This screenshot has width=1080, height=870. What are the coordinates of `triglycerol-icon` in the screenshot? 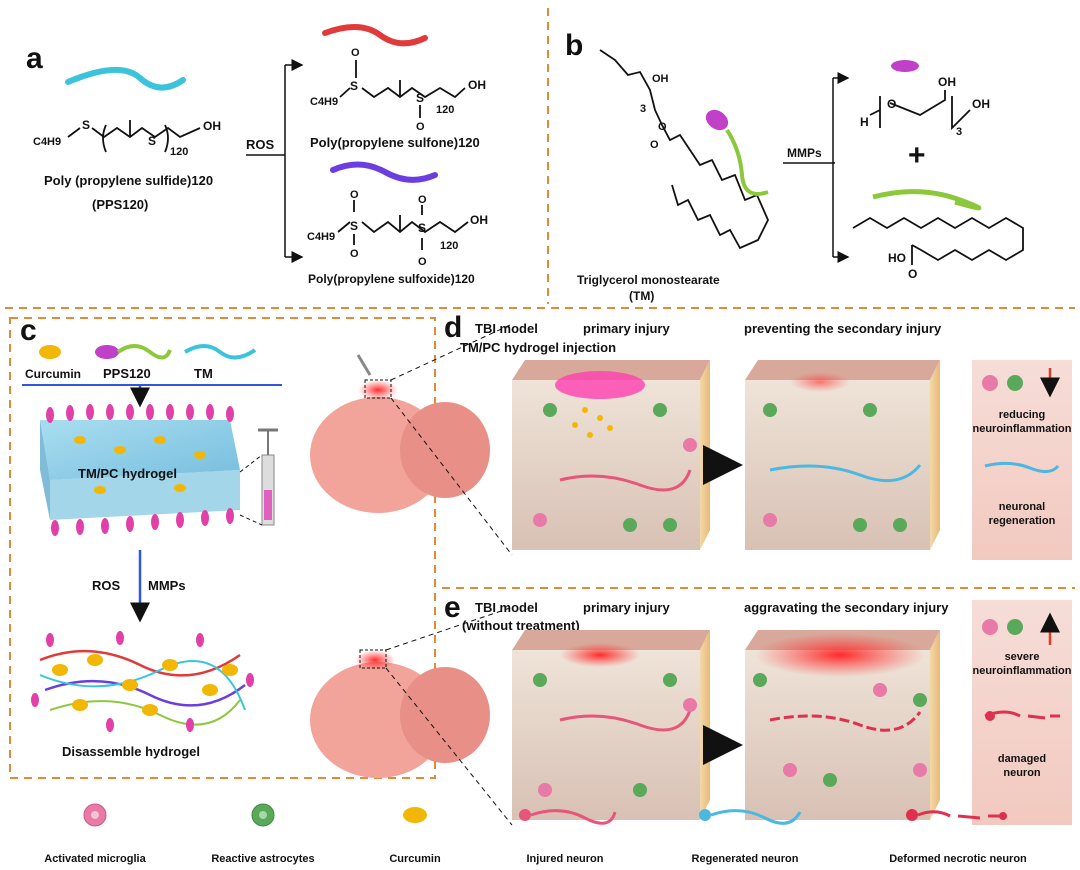 It's located at (905, 66).